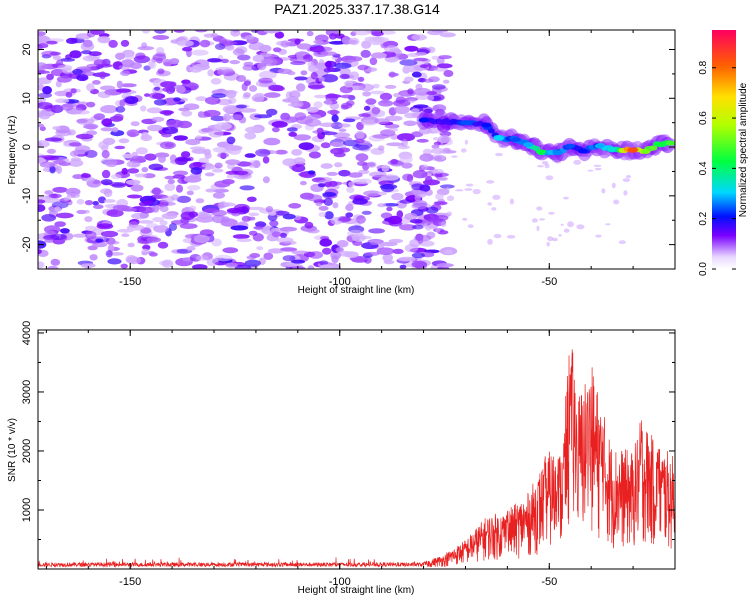  Describe the element at coordinates (12, 150) in the screenshot. I see `spectrogram-ylabel: Frequency (Hz)` at that location.